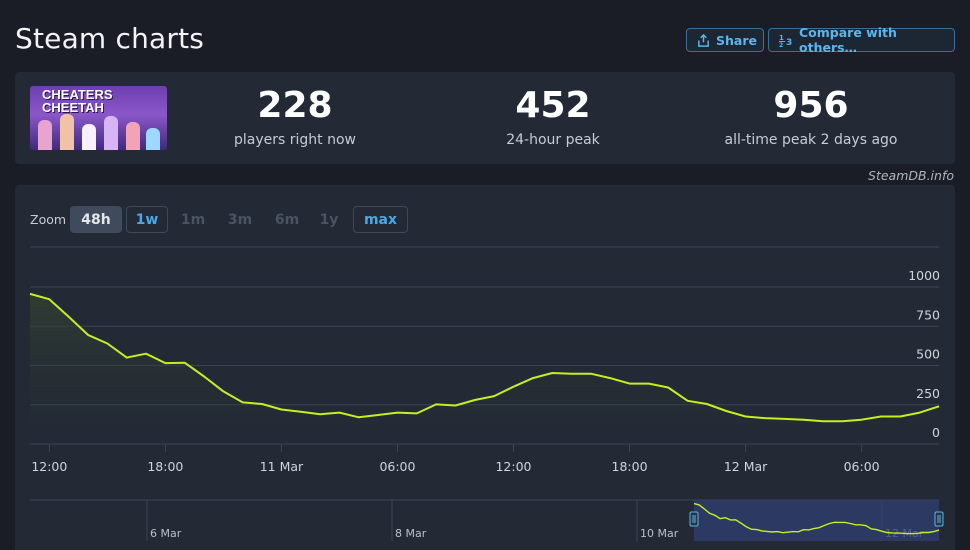 This screenshot has height=550, width=970. Describe the element at coordinates (928, 314) in the screenshot. I see `y-tick-label: 750` at that location.